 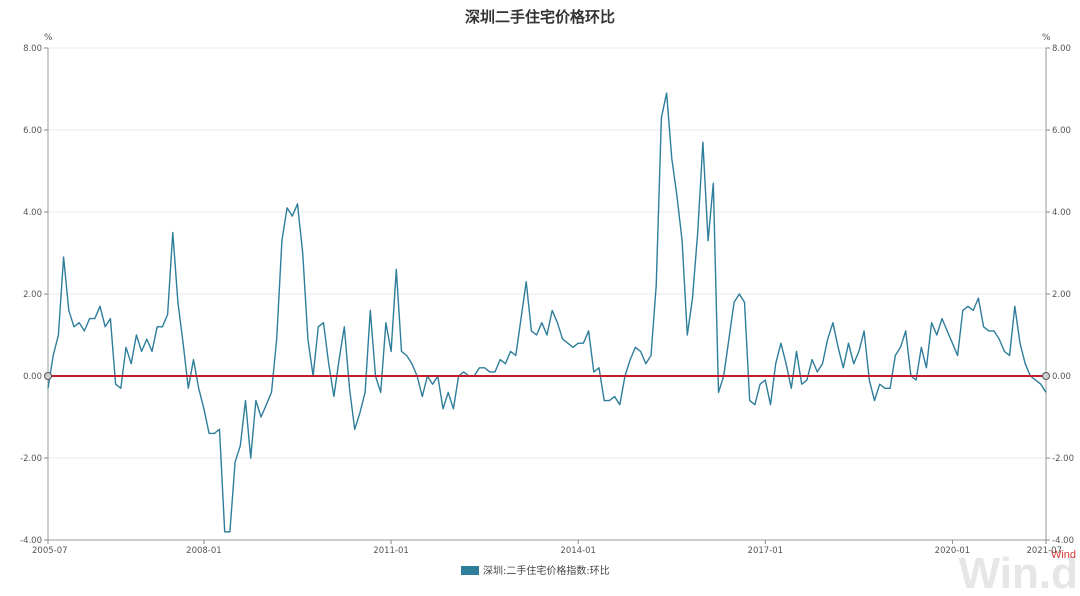 What do you see at coordinates (48, 38) in the screenshot?
I see `y-unit-left: %` at bounding box center [48, 38].